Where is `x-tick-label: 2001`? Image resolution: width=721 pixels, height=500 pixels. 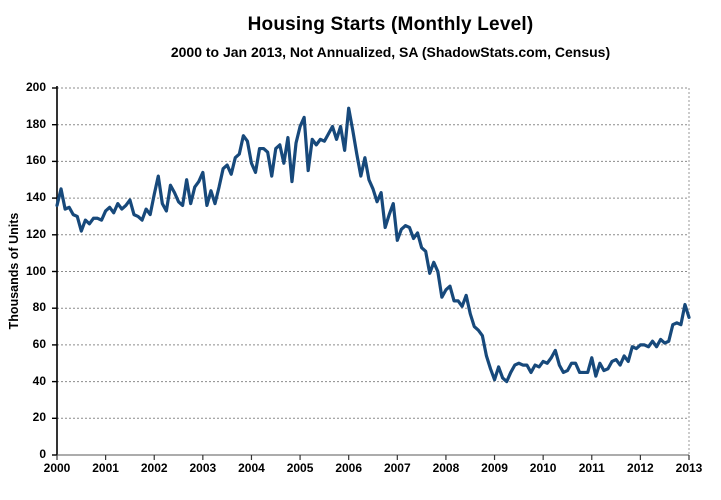
x-tick-label: 2001 is located at coordinates (105, 468).